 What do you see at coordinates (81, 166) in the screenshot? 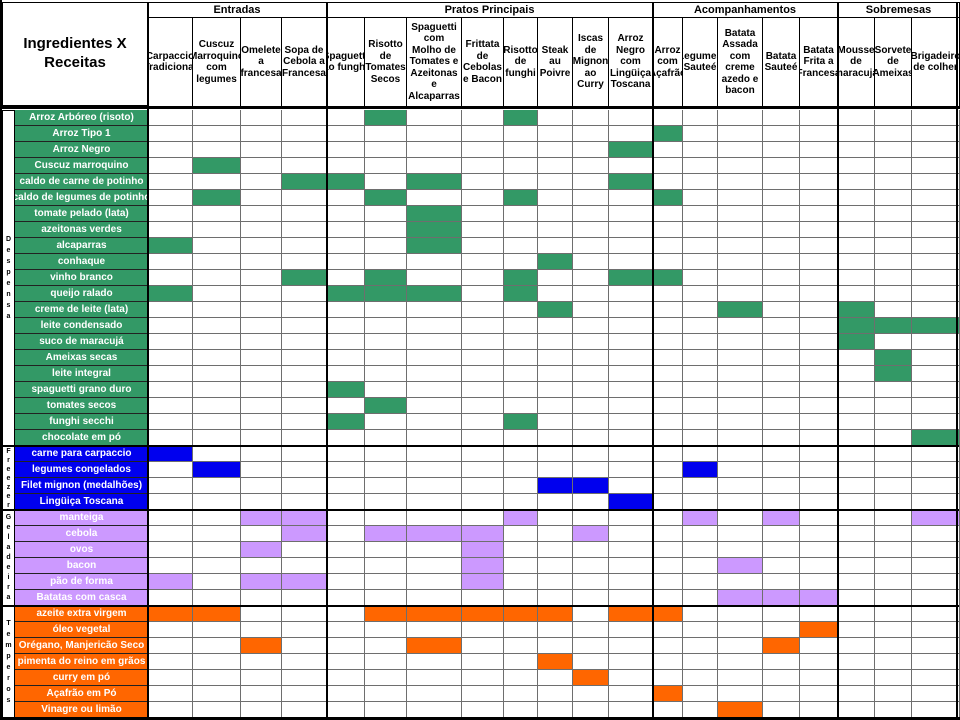
I see `ingredient-row-label: Cuscuz marroquino` at bounding box center [81, 166].